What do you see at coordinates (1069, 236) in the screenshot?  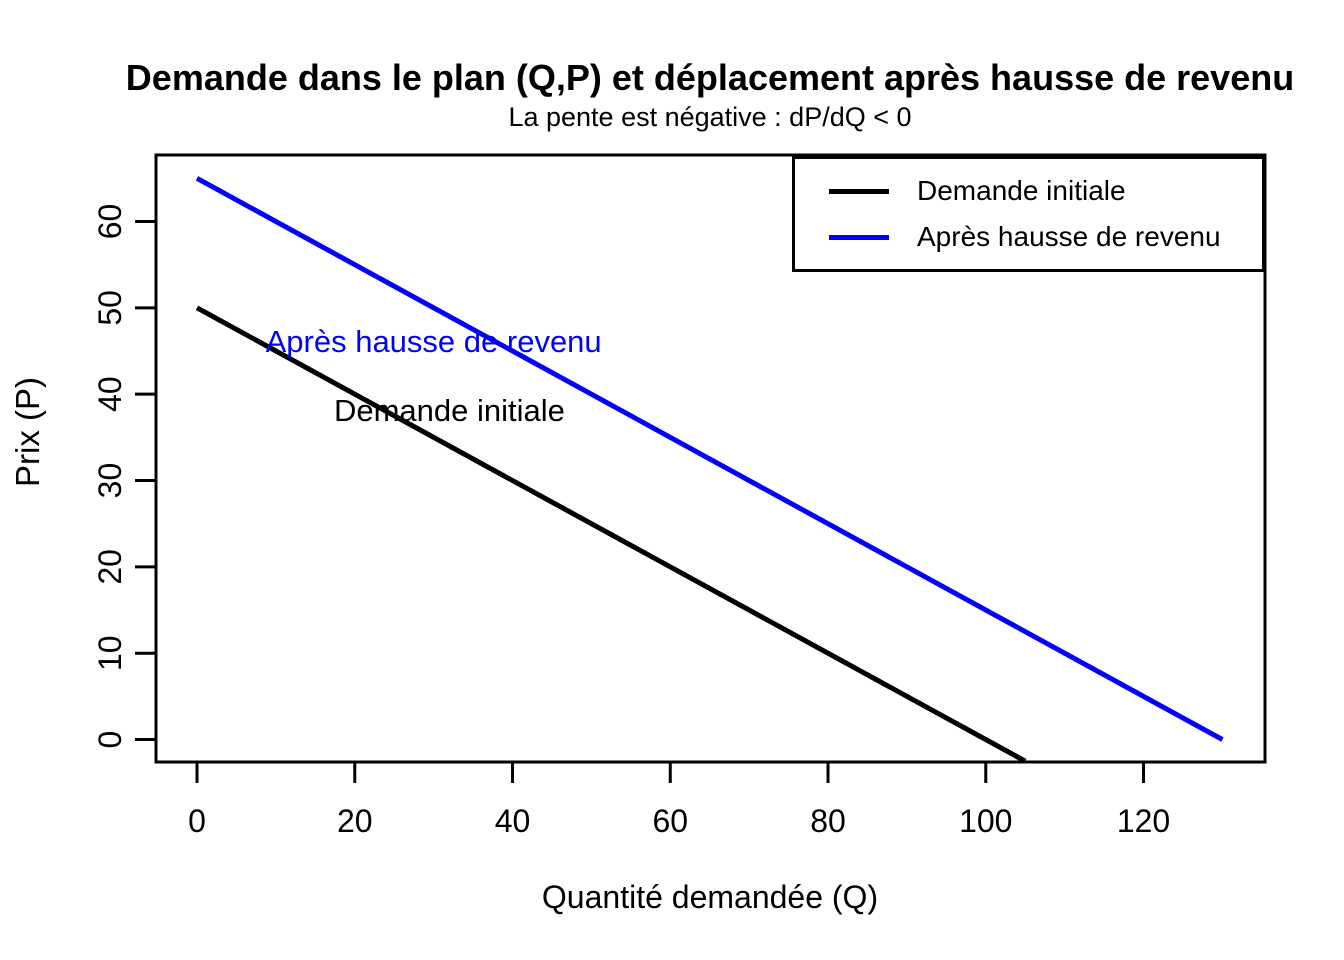 I see `legend-label: Après hausse de revenu` at bounding box center [1069, 236].